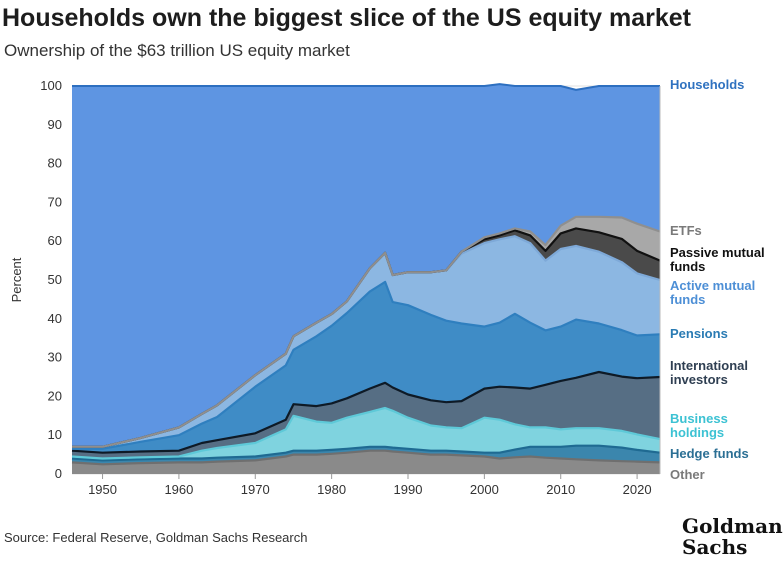  Describe the element at coordinates (55, 395) in the screenshot. I see `y-tick-label: 20` at that location.